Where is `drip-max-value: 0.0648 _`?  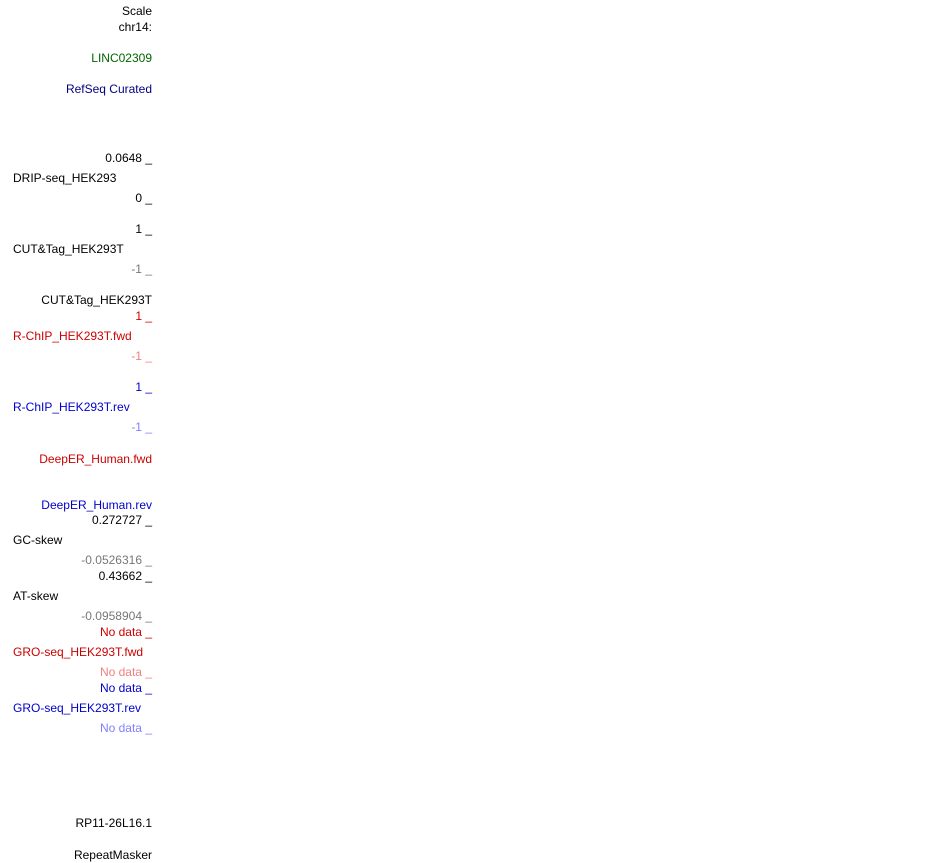
drip-max-value: 0.0648 _ is located at coordinates (128, 158).